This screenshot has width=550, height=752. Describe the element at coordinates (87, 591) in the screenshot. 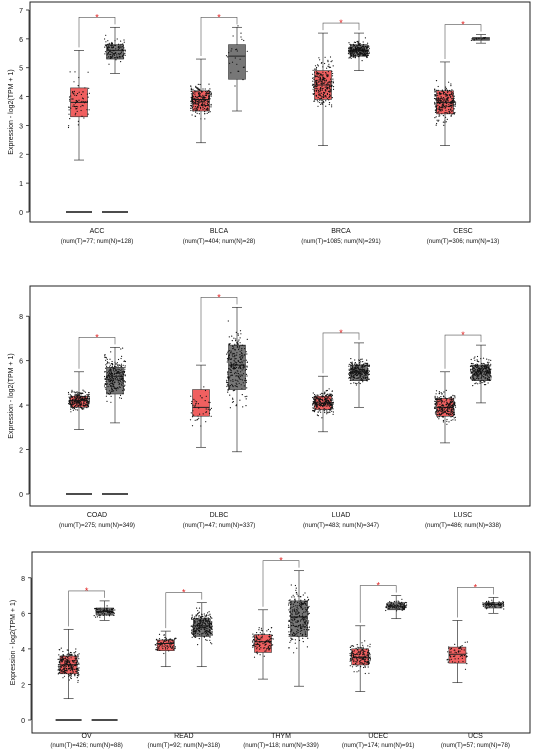

I see `significance-star: *` at that location.